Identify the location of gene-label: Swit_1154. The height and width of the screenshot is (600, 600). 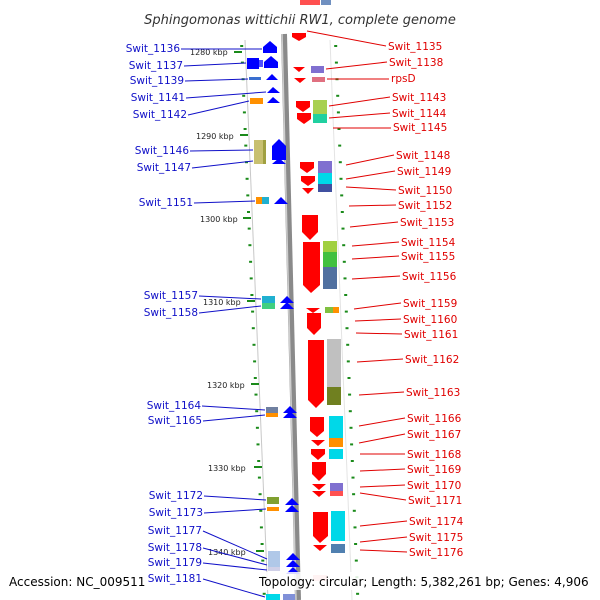
(428, 243).